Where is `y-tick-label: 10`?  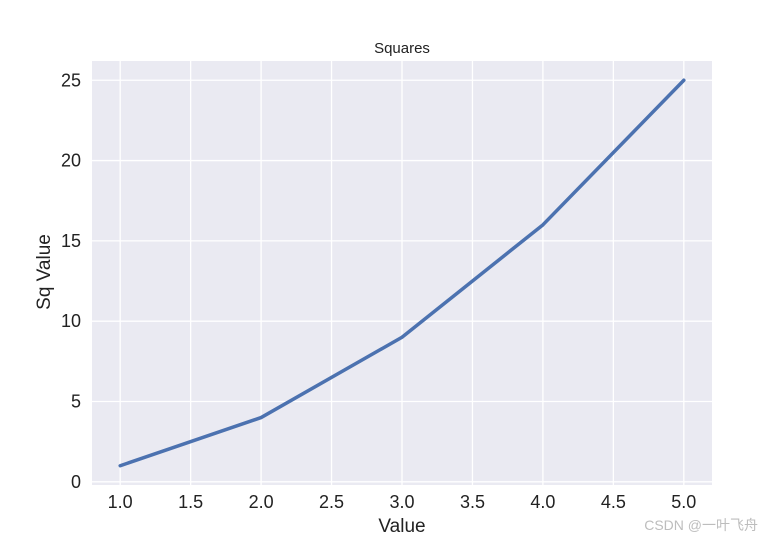
y-tick-label: 10 is located at coordinates (71, 321).